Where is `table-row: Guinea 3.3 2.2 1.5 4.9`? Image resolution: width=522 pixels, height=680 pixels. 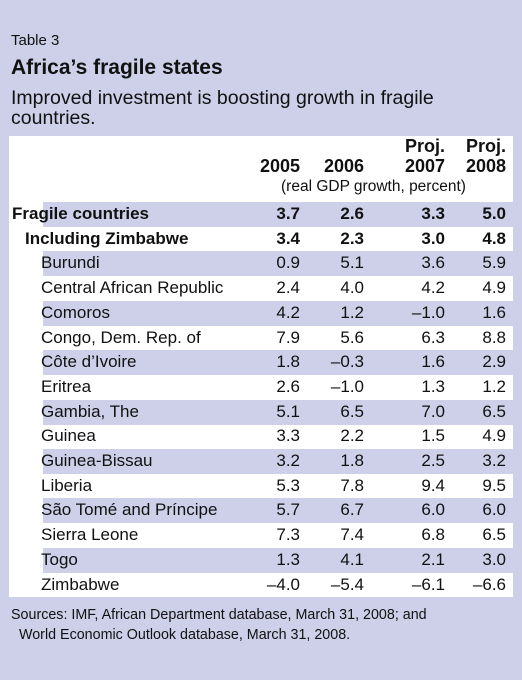
table-row: Guinea 3.3 2.2 1.5 4.9 is located at coordinates (261, 436).